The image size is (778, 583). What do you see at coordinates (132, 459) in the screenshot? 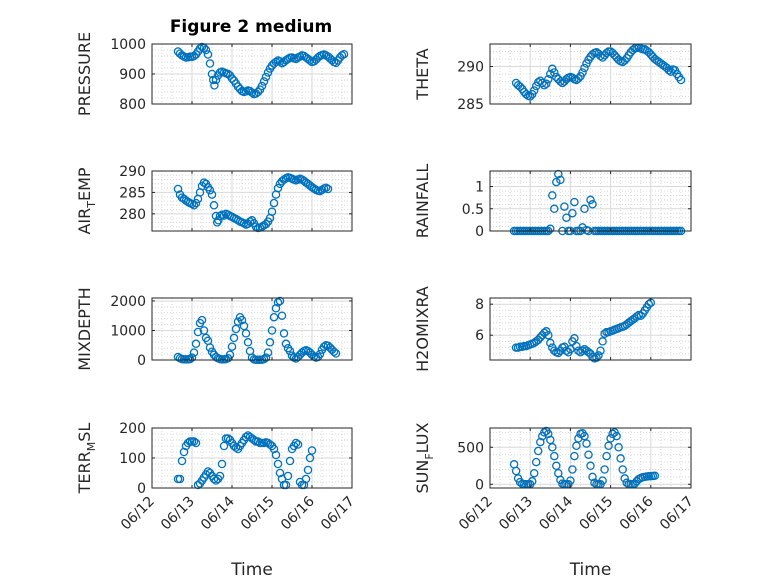
I see `y-tick-label: 100` at bounding box center [132, 459].